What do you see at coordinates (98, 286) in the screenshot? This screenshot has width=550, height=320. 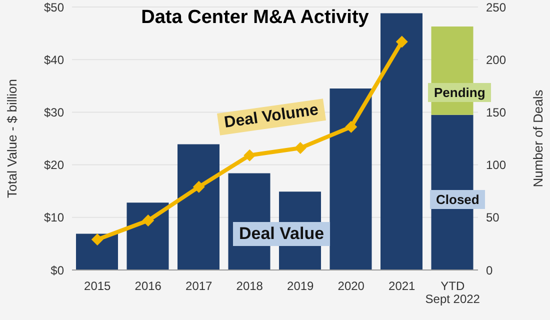 I see `x-tick-label: 2015` at bounding box center [98, 286].